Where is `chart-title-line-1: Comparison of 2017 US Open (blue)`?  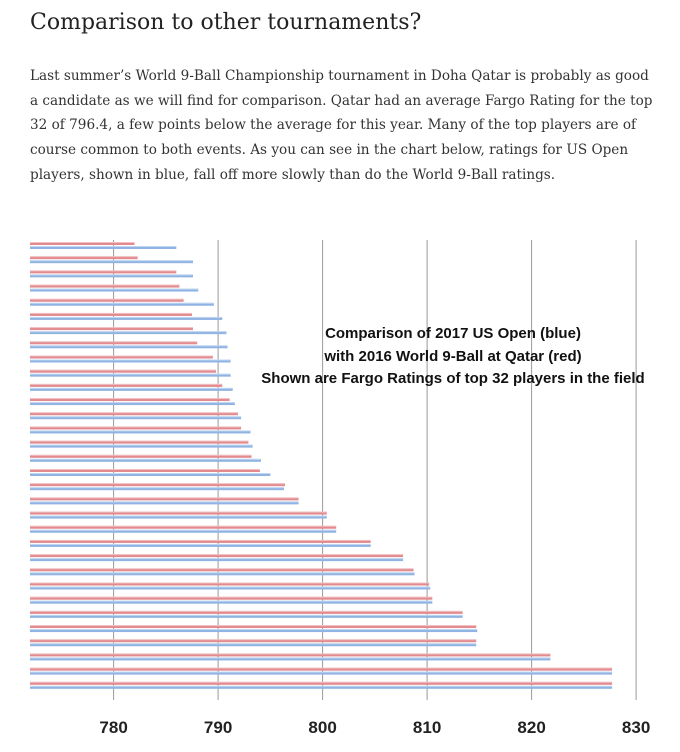
chart-title-line-1: Comparison of 2017 US Open (blue) is located at coordinates (453, 333).